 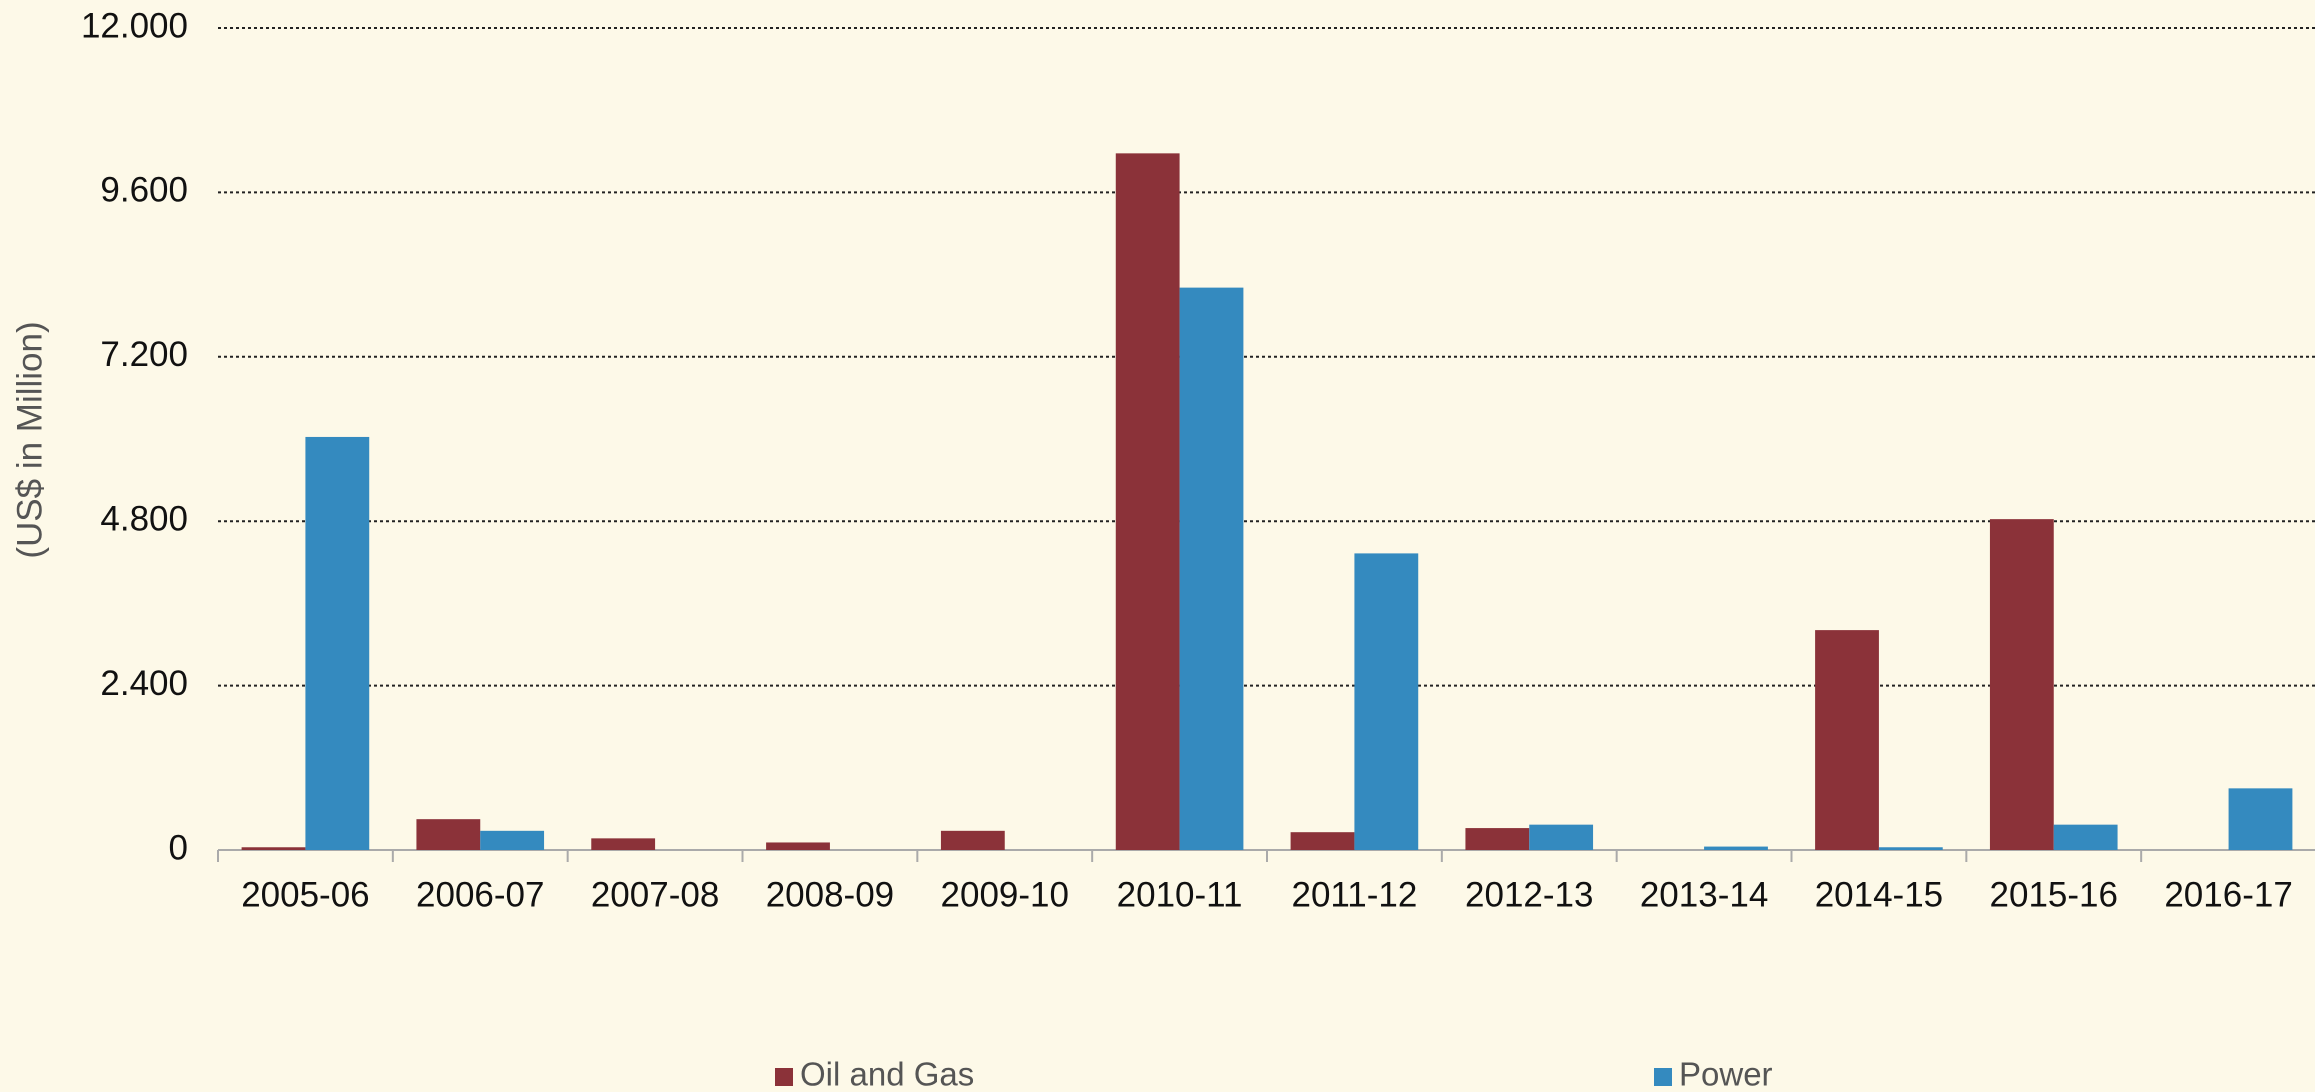 What do you see at coordinates (144, 518) in the screenshot?
I see `y-tick-label: 4.800` at bounding box center [144, 518].